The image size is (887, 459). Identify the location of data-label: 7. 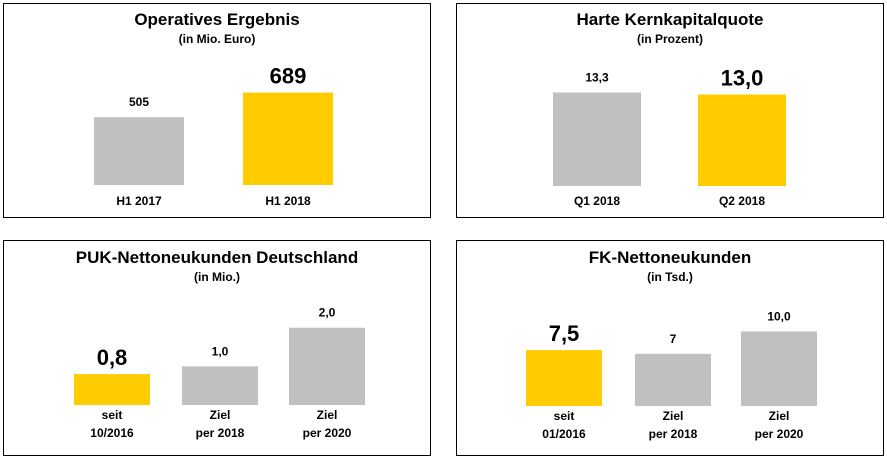
(673, 339).